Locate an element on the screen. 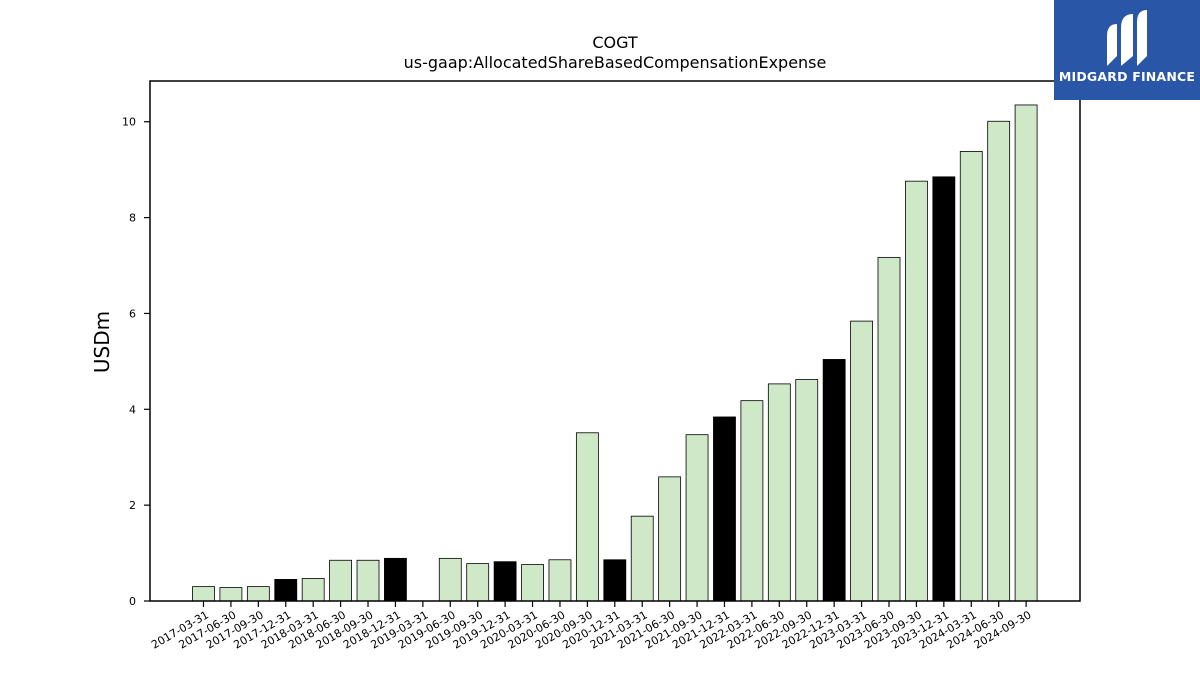 Image resolution: width=1200 pixels, height=675 pixels. y-tick-label: 2 is located at coordinates (132, 505).